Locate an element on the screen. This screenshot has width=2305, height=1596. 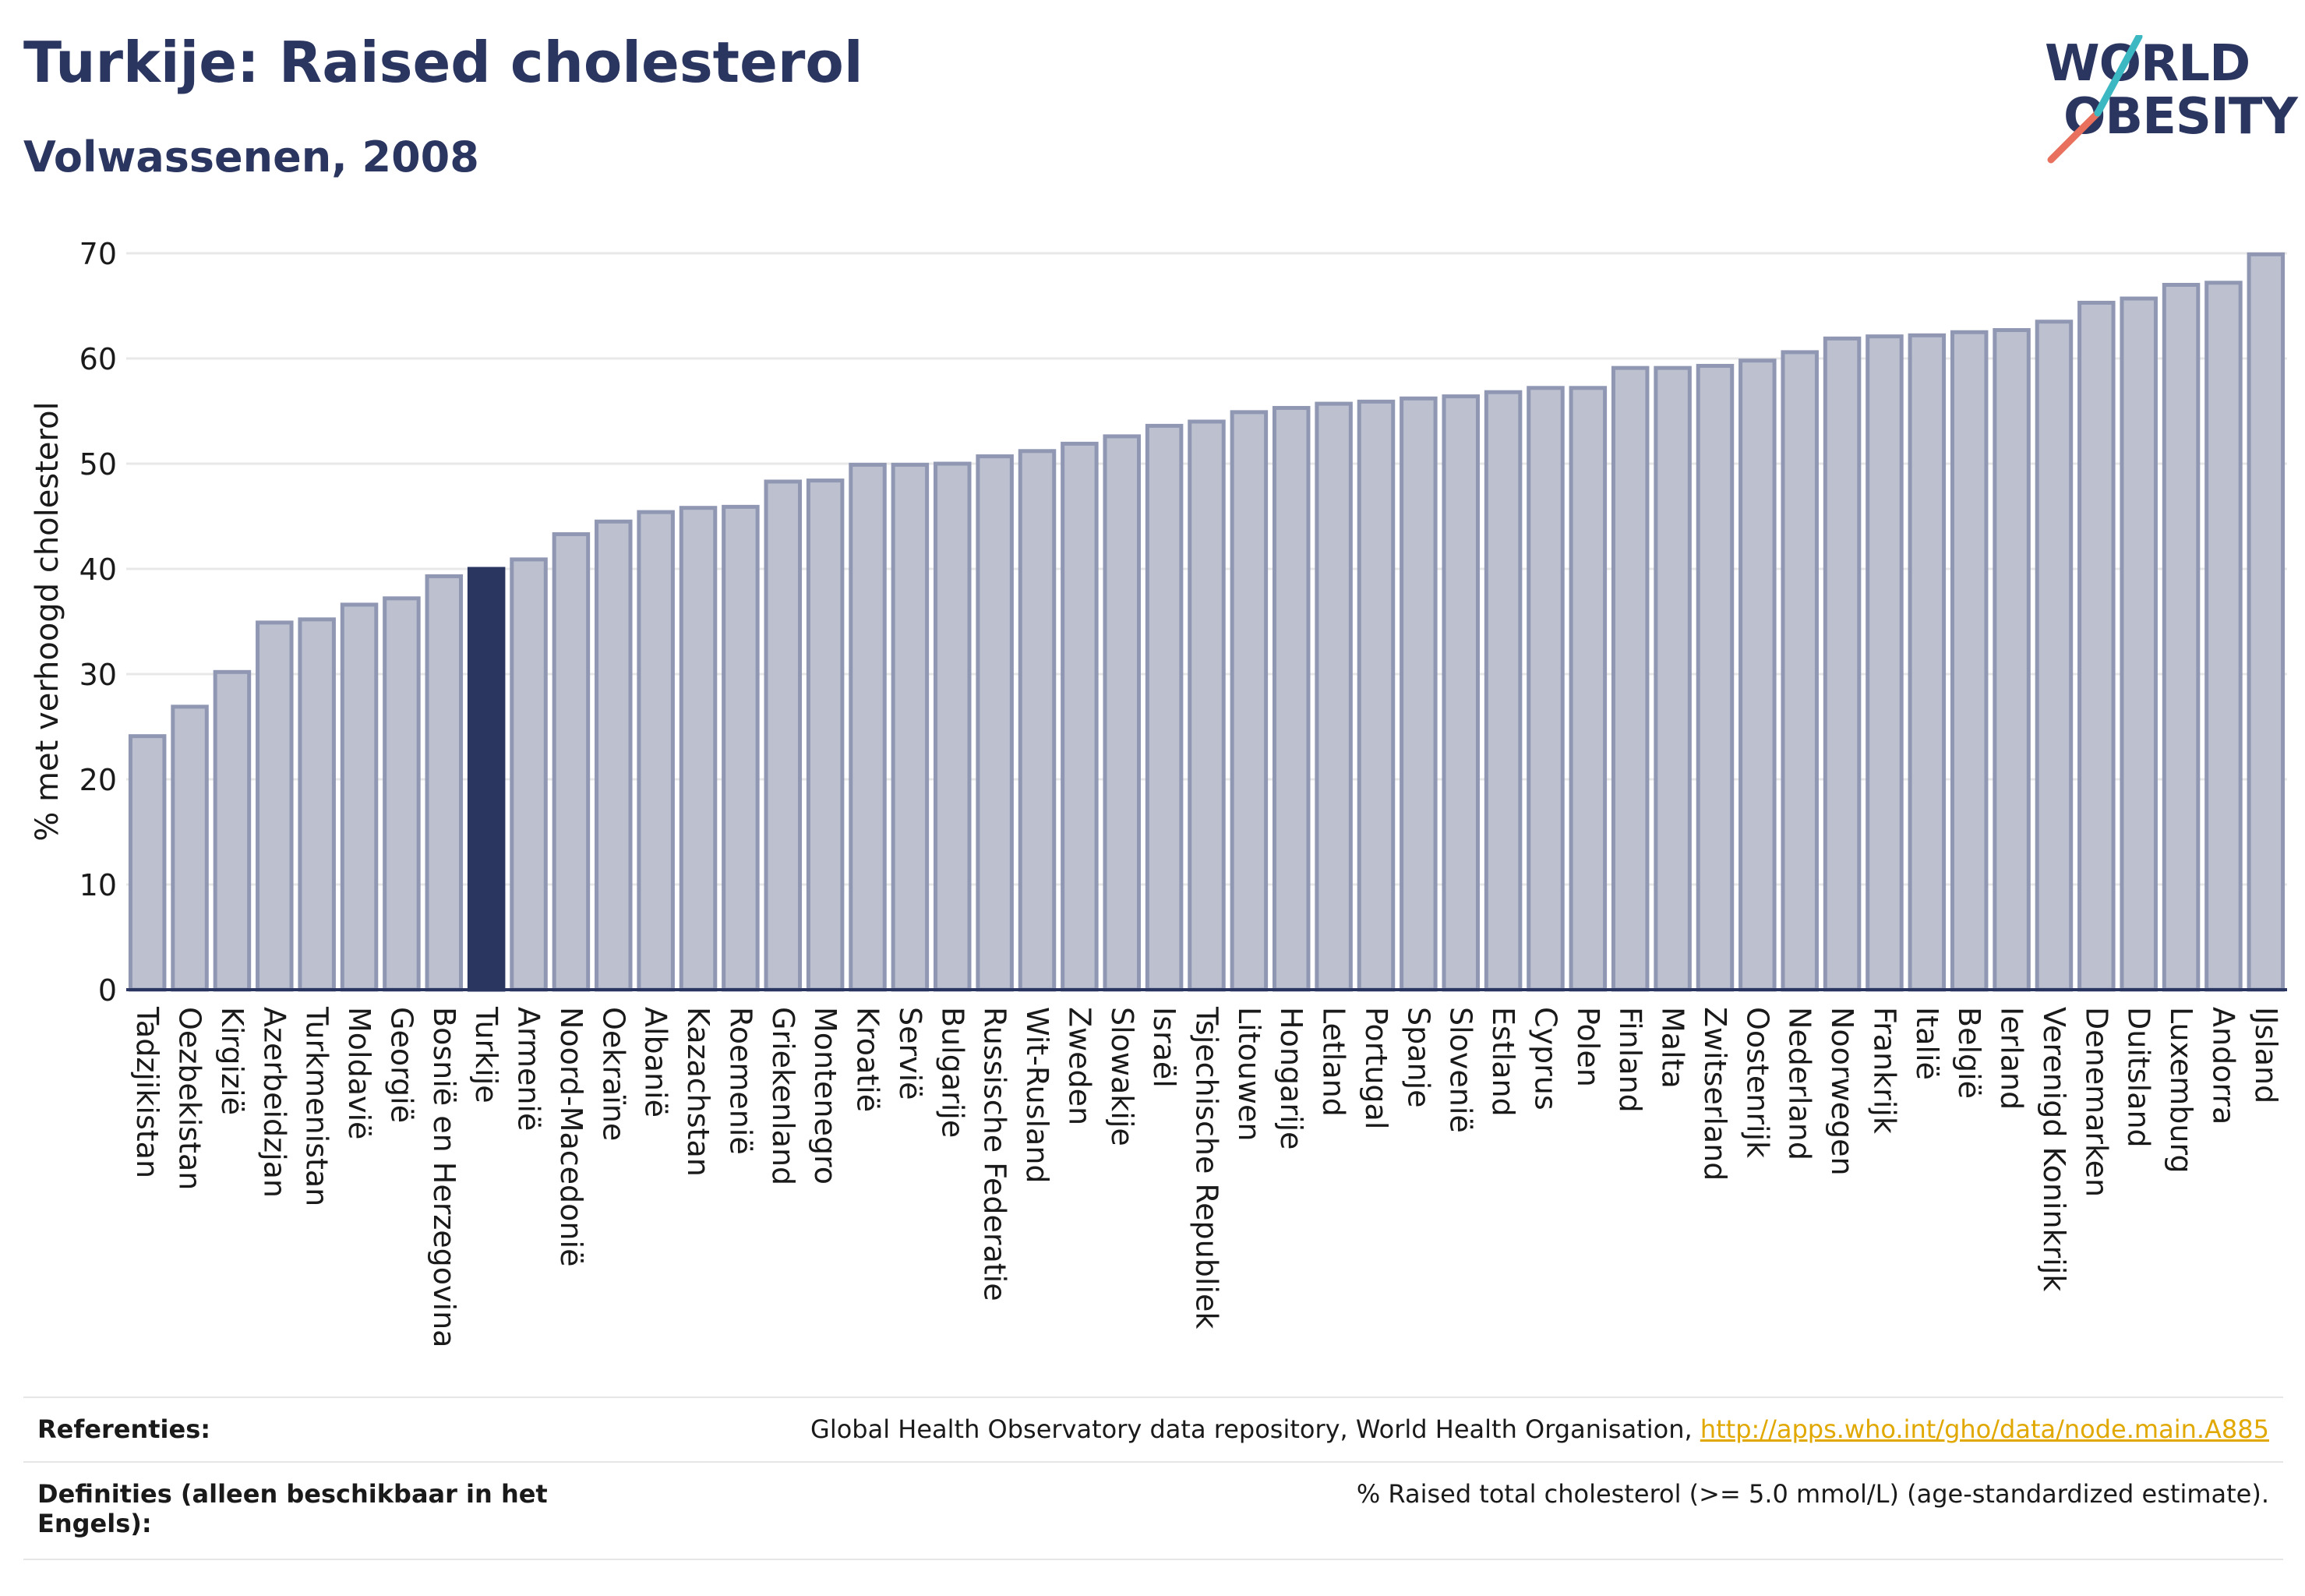
chart-subtitle: Volwassenen, 2008 is located at coordinates (251, 157).